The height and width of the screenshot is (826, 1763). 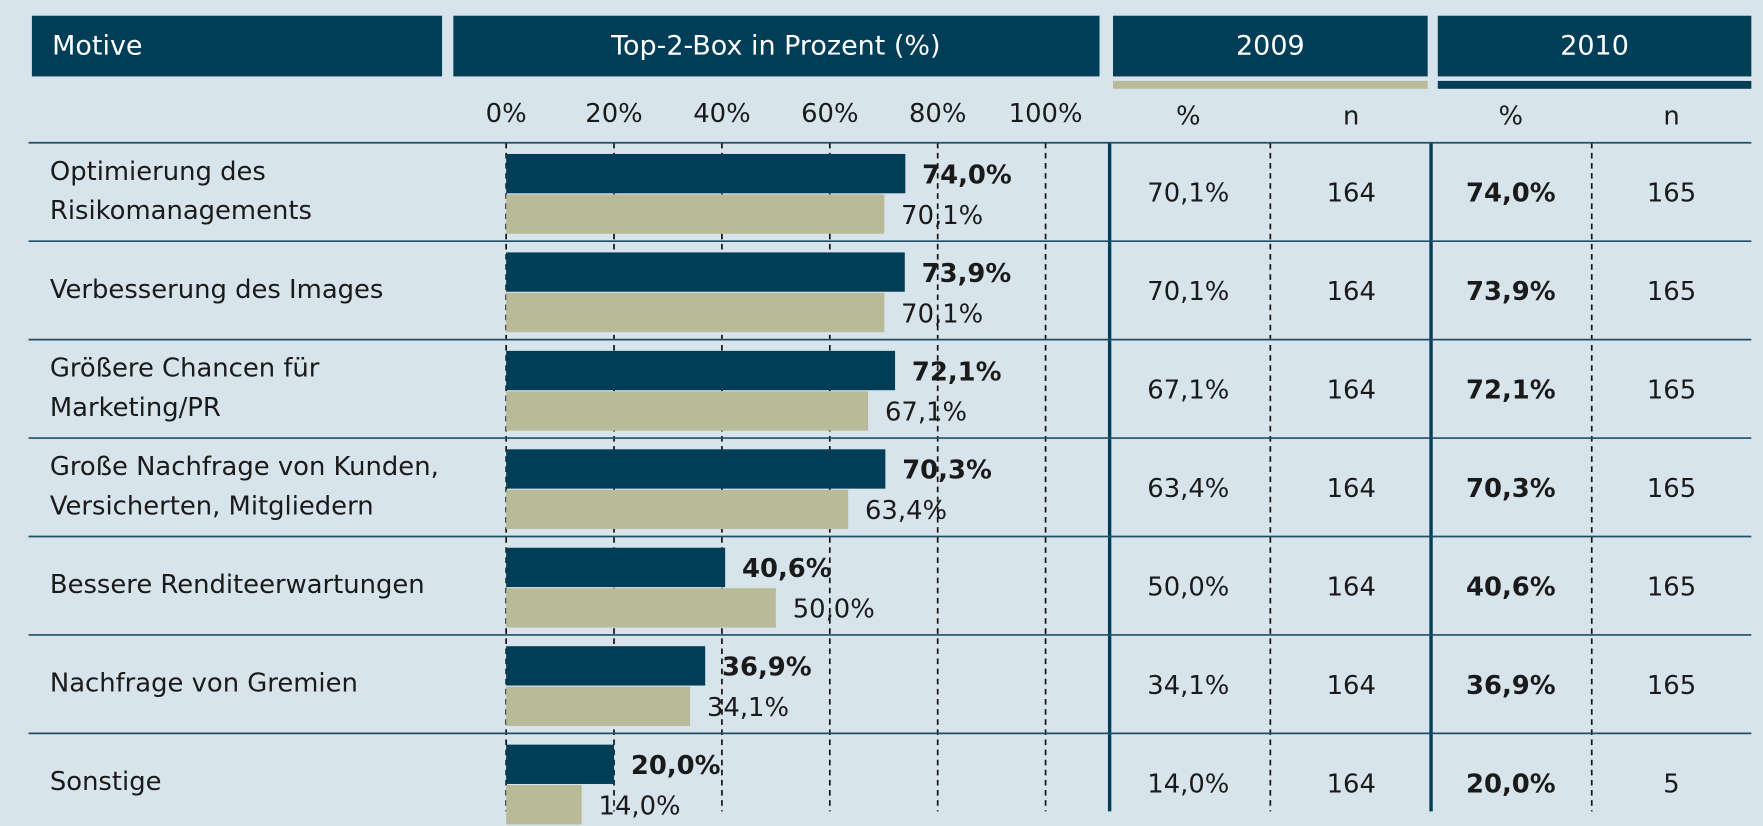 I want to click on legend-label: 2009, so click(x=1270, y=46).